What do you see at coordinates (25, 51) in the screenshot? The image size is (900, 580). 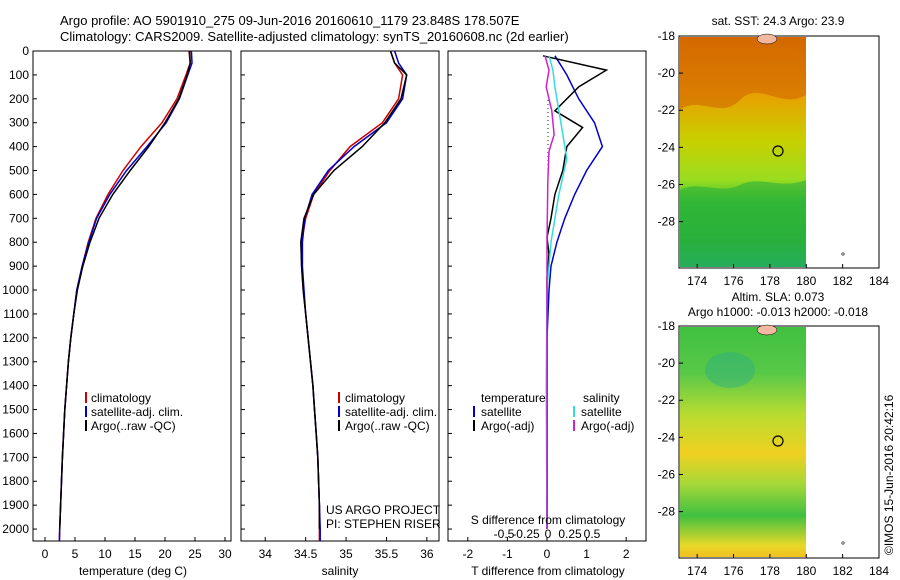 I see `y-tick-label: 0` at bounding box center [25, 51].